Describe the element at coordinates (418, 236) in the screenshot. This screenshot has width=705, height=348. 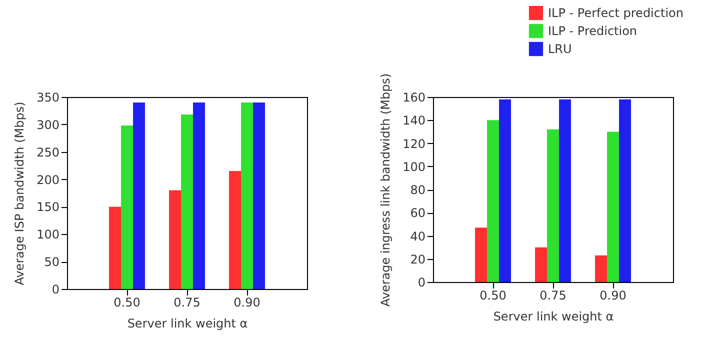
I see `y-tick-label: 40` at that location.